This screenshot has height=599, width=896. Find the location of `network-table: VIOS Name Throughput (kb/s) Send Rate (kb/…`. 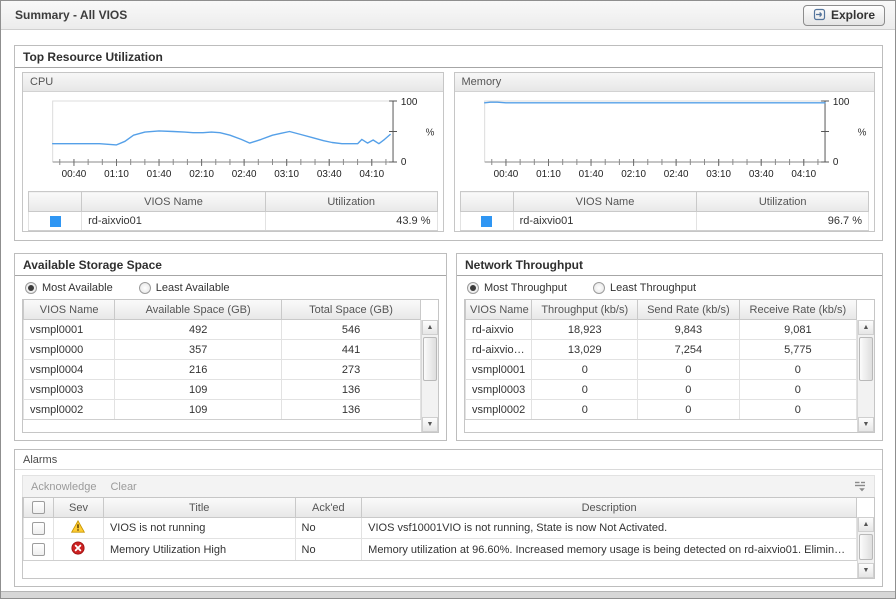

network-table: VIOS Name Throughput (kb/s) Send Rate (kb/… is located at coordinates (661, 360).